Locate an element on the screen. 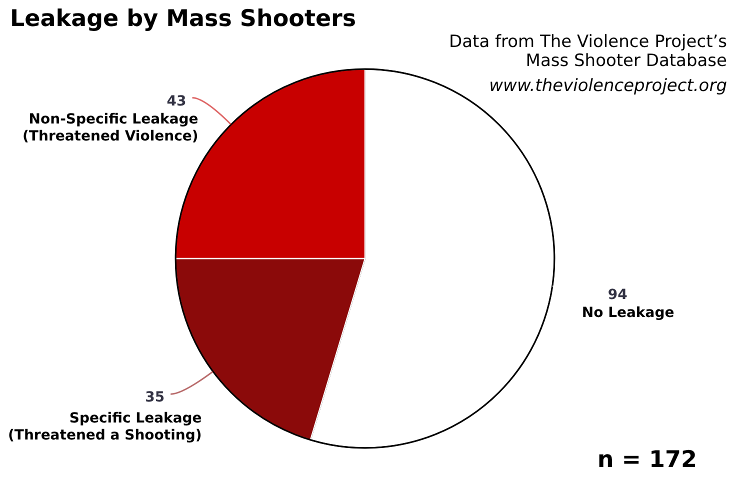 The width and height of the screenshot is (733, 501). data-label: 35 is located at coordinates (155, 398).